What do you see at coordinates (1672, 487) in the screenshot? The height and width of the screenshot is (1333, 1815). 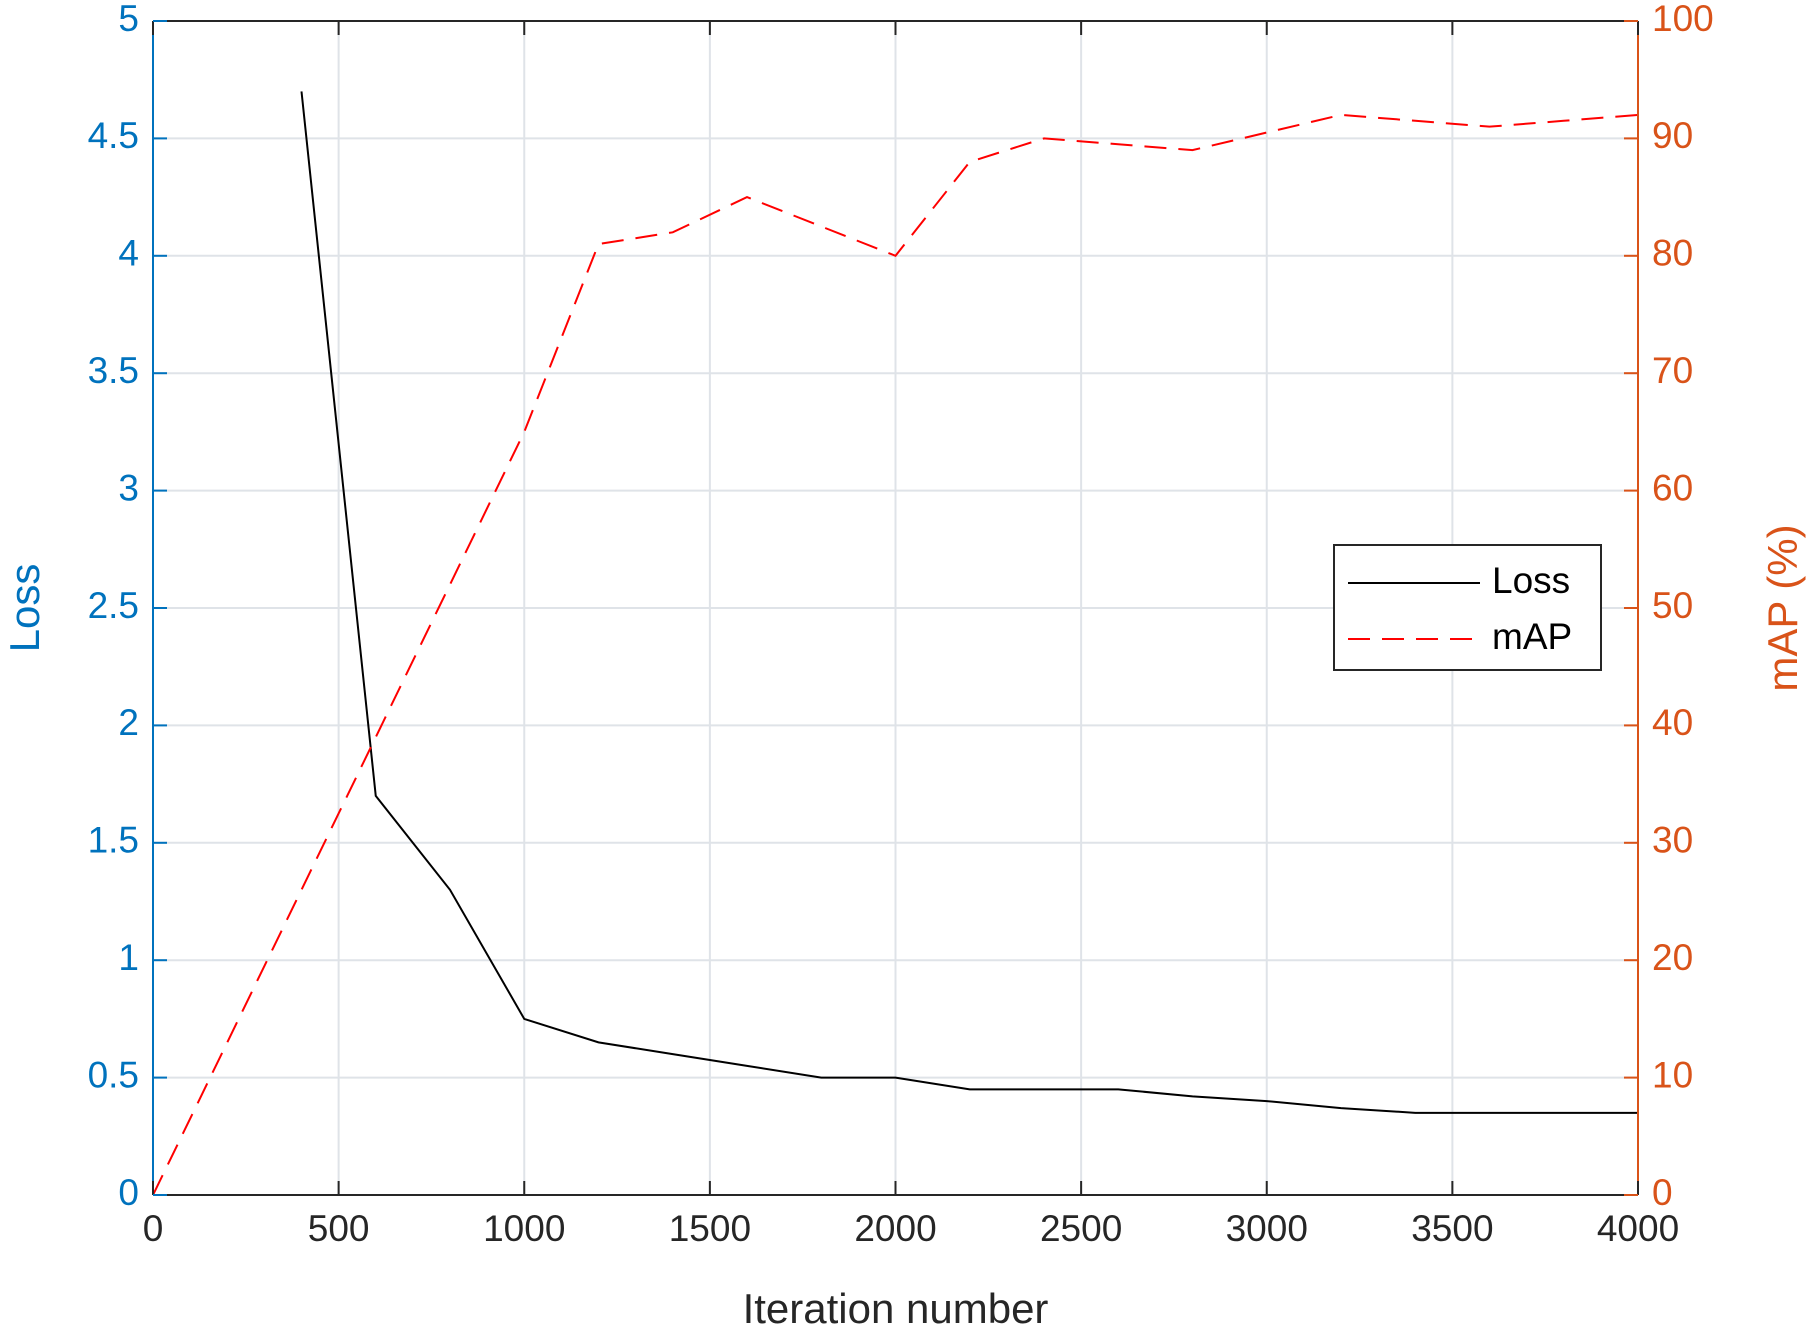 I see `y2-tick-label: 60` at bounding box center [1672, 487].